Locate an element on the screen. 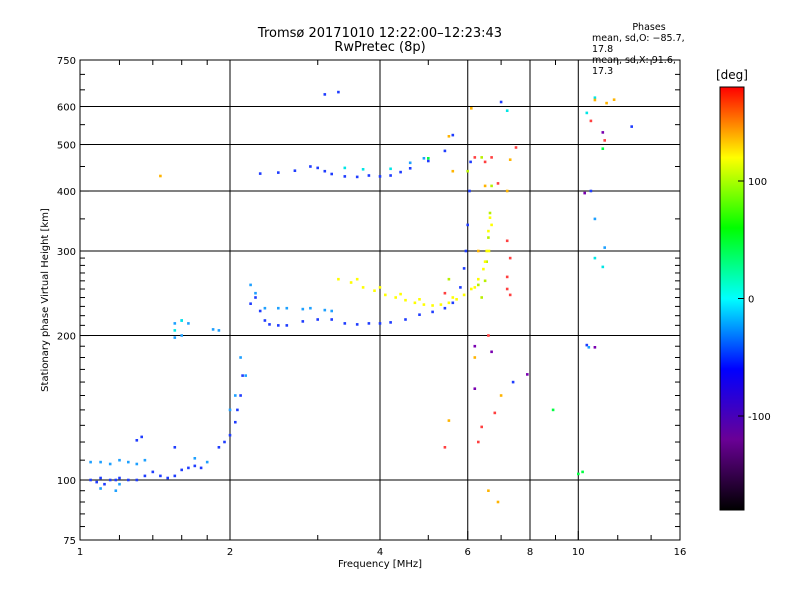  colorbar-tick-label: 0 is located at coordinates (751, 300).